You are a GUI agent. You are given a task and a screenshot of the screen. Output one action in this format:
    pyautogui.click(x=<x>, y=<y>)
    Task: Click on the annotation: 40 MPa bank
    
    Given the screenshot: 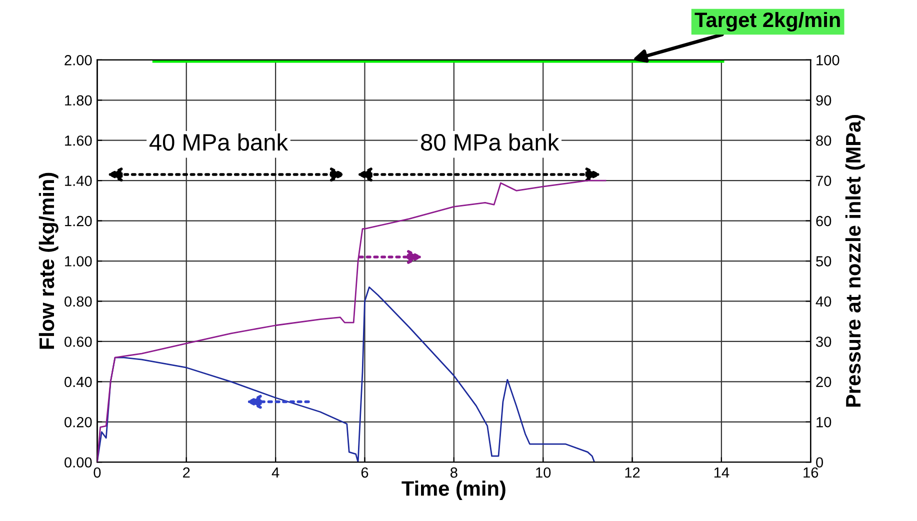 What is the action you would take?
    pyautogui.click(x=218, y=142)
    